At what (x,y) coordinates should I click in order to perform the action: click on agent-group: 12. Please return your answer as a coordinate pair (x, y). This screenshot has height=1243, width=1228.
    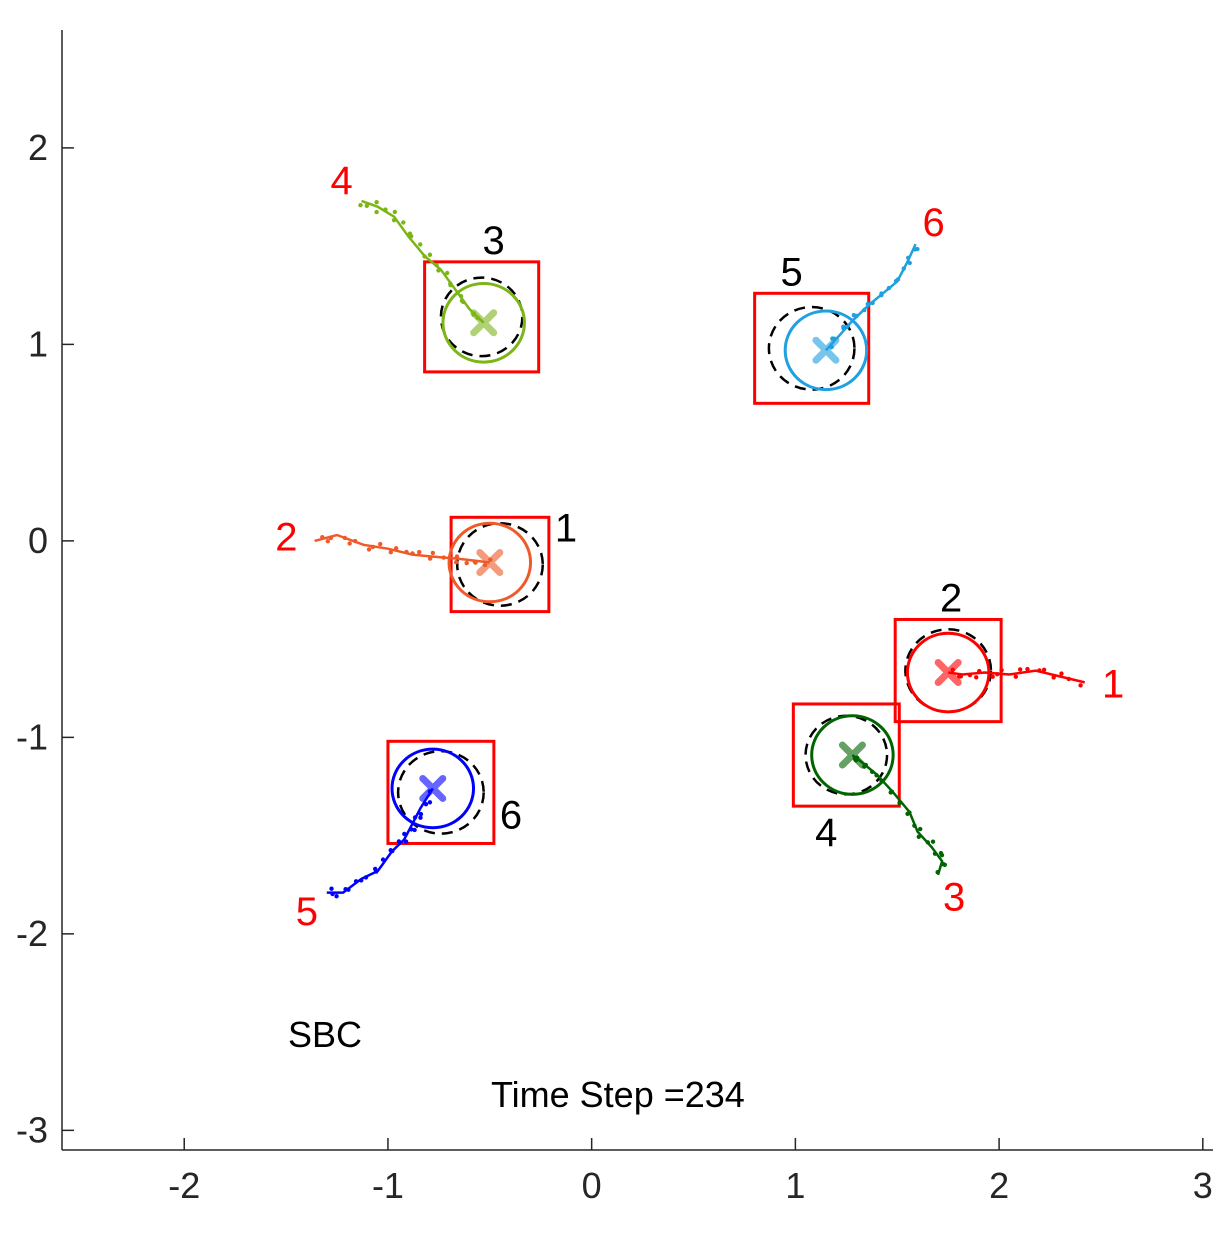
    Looking at the image, I should click on (1008, 650).